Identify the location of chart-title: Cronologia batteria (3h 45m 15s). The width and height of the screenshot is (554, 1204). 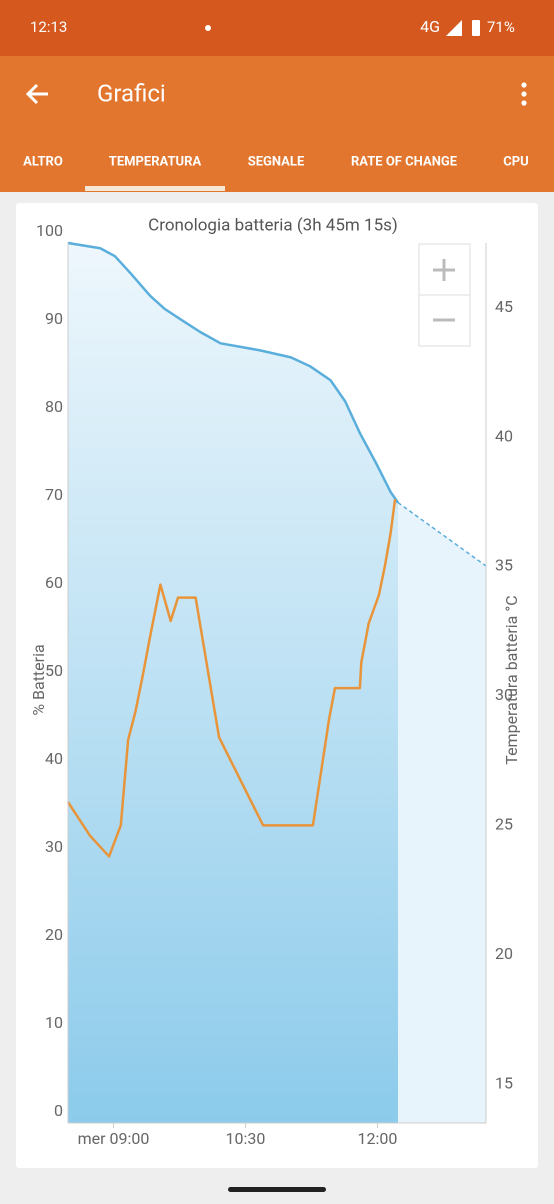
(273, 225).